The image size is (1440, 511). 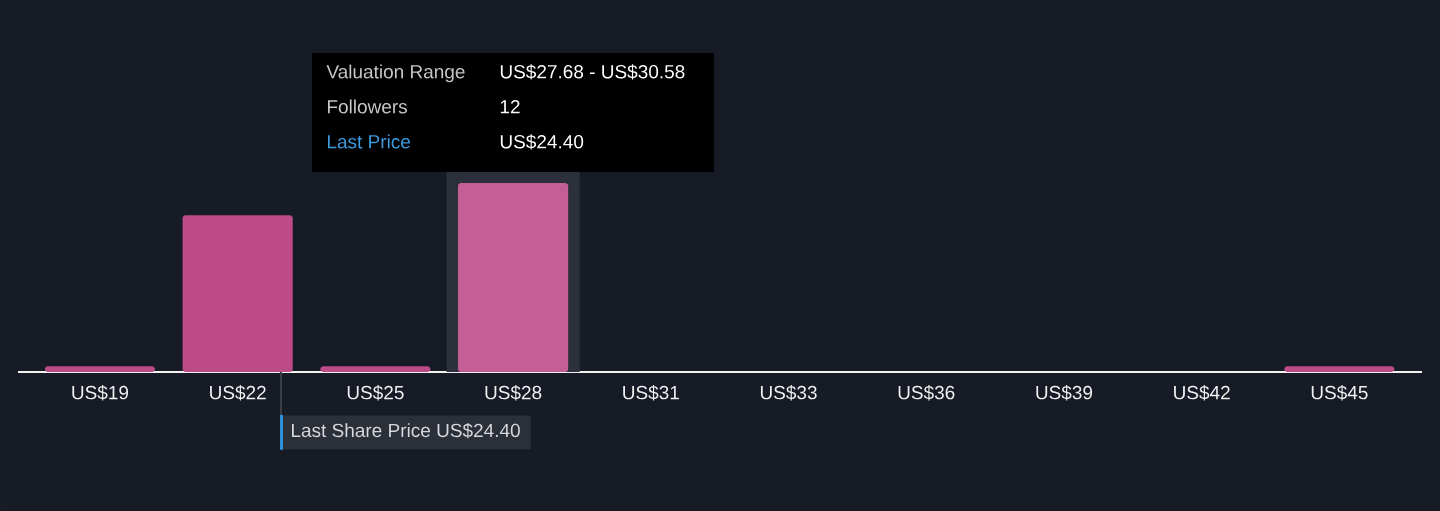 What do you see at coordinates (651, 393) in the screenshot?
I see `x-tick-label: US$31` at bounding box center [651, 393].